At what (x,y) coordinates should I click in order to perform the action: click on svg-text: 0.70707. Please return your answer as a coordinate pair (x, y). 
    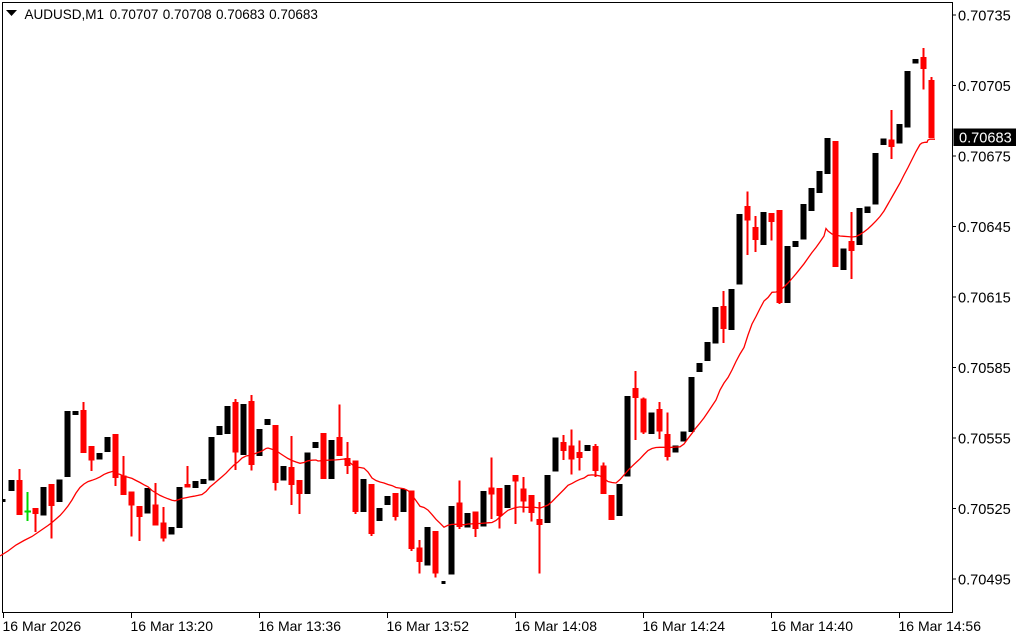
    Looking at the image, I should click on (134, 14).